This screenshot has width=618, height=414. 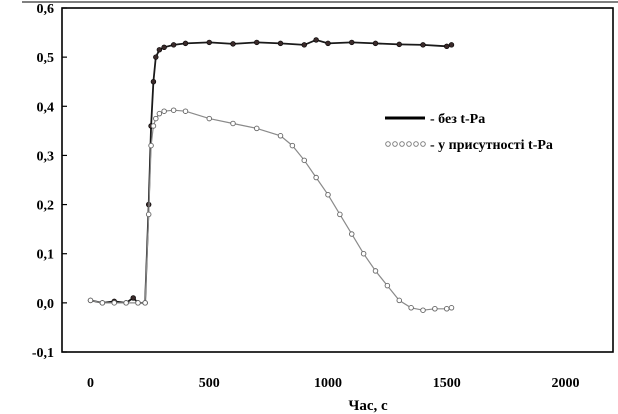 I want to click on x-axis-ticks: 0 500 1000 1500 2000, so click(x=333, y=383).